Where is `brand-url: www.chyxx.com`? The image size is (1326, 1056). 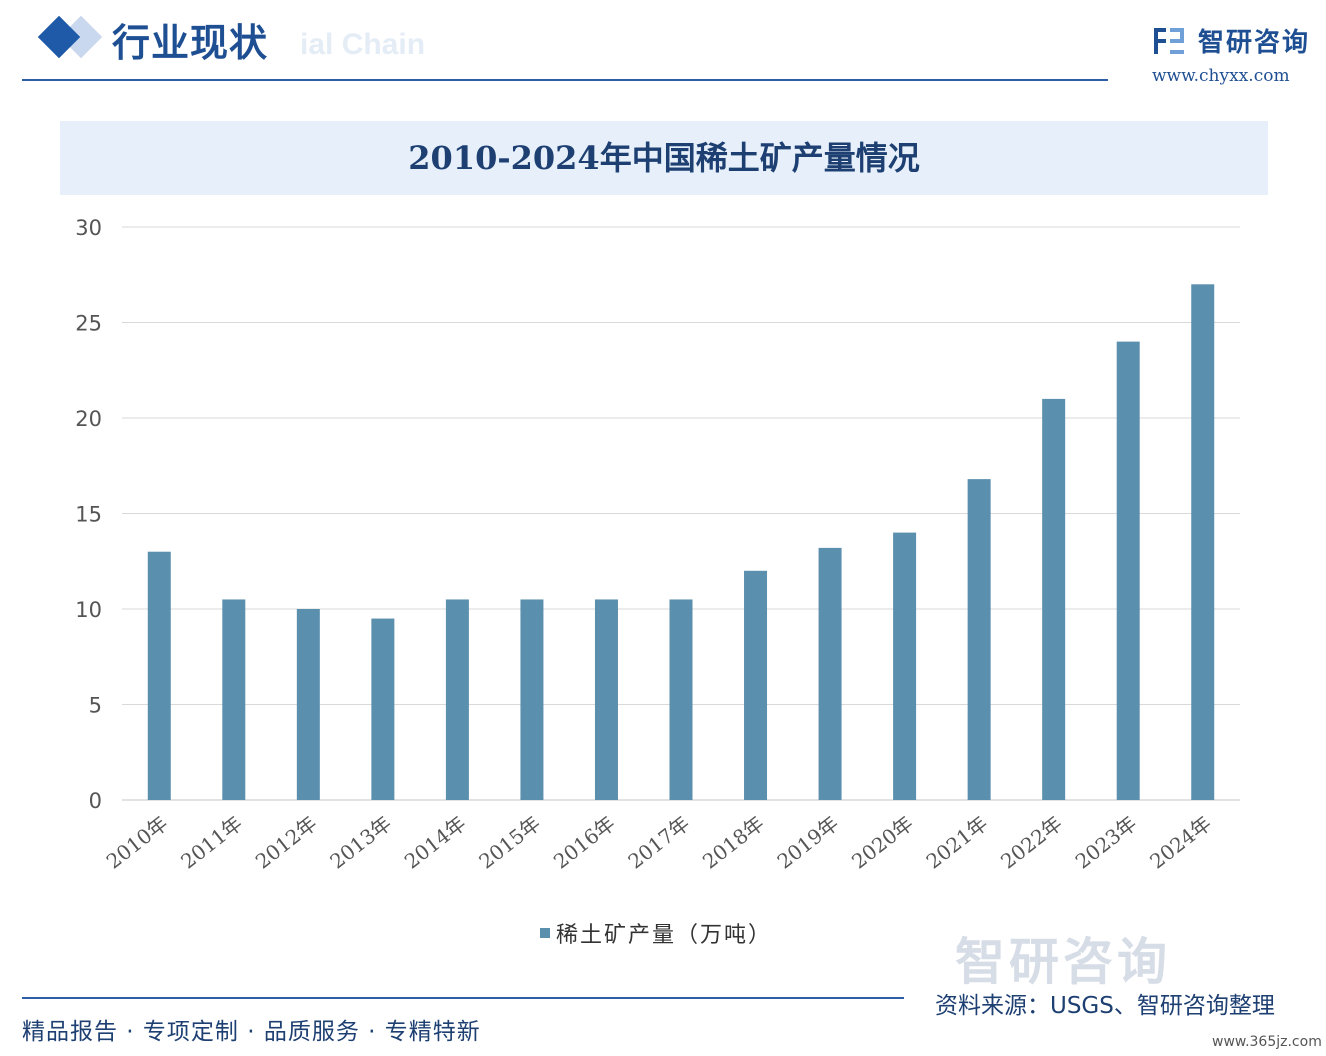 brand-url: www.chyxx.com is located at coordinates (1221, 76).